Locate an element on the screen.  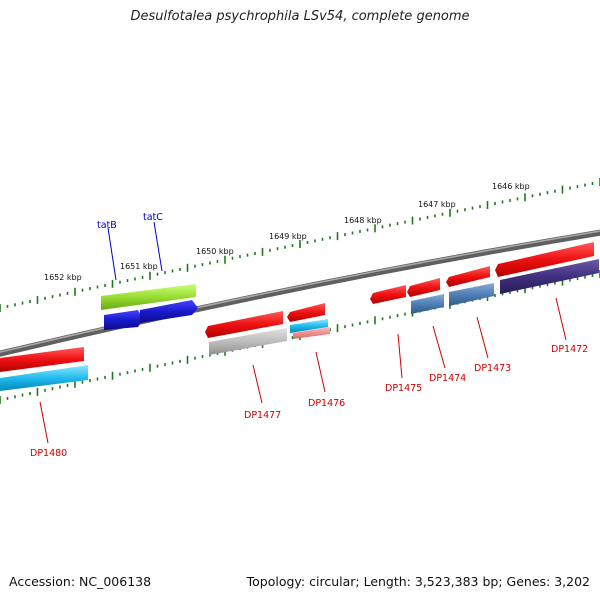
gene-label: DP1477 is located at coordinates (262, 415).